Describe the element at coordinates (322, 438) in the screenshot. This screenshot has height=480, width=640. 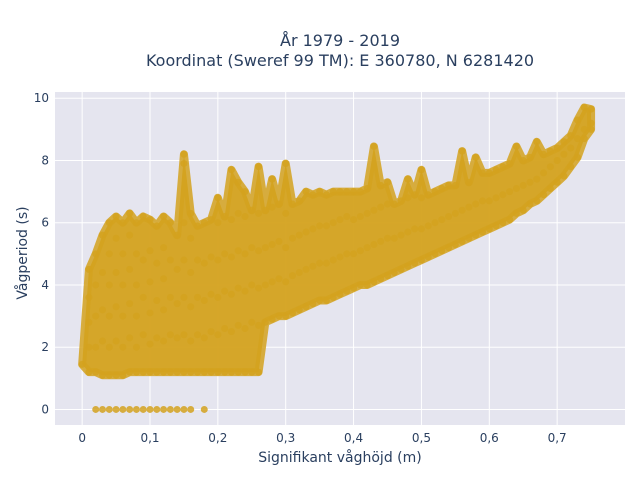
I see `x-tick-labels: 0 0,1 0,2 0,3 0,4 0,5 0,6 0,7` at that location.